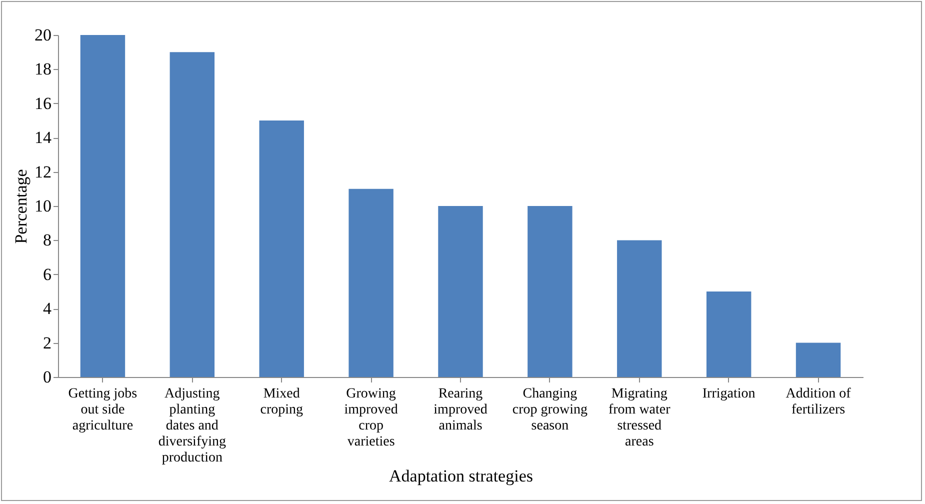 The image size is (925, 504). What do you see at coordinates (47, 274) in the screenshot?
I see `y-tick-label: 6` at bounding box center [47, 274].